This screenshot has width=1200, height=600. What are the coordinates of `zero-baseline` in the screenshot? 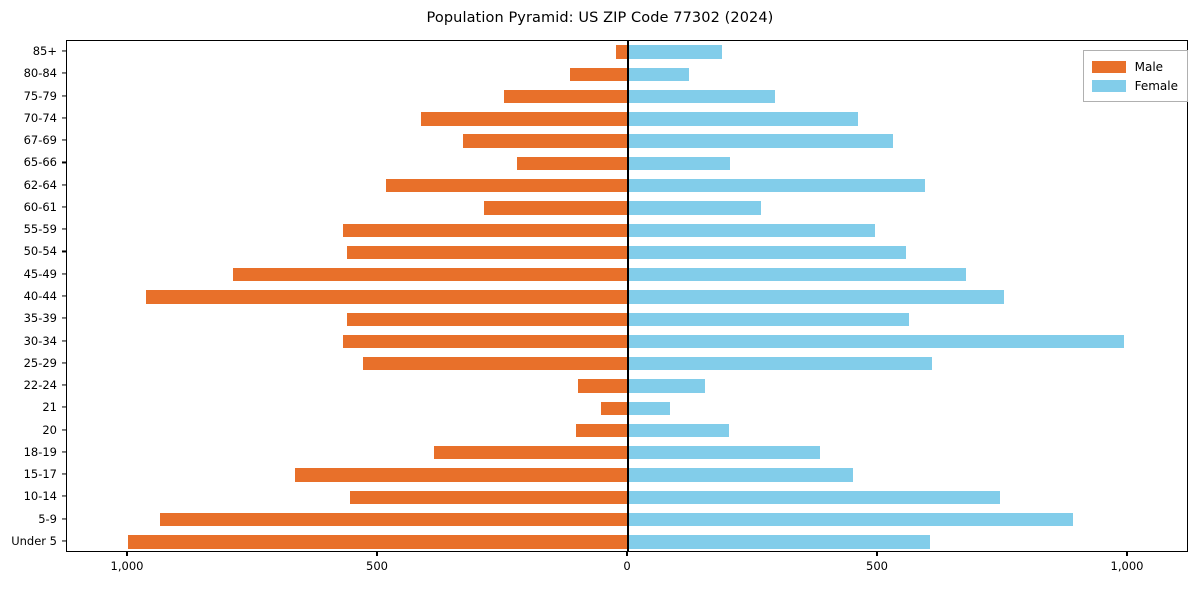 It's located at (628, 296).